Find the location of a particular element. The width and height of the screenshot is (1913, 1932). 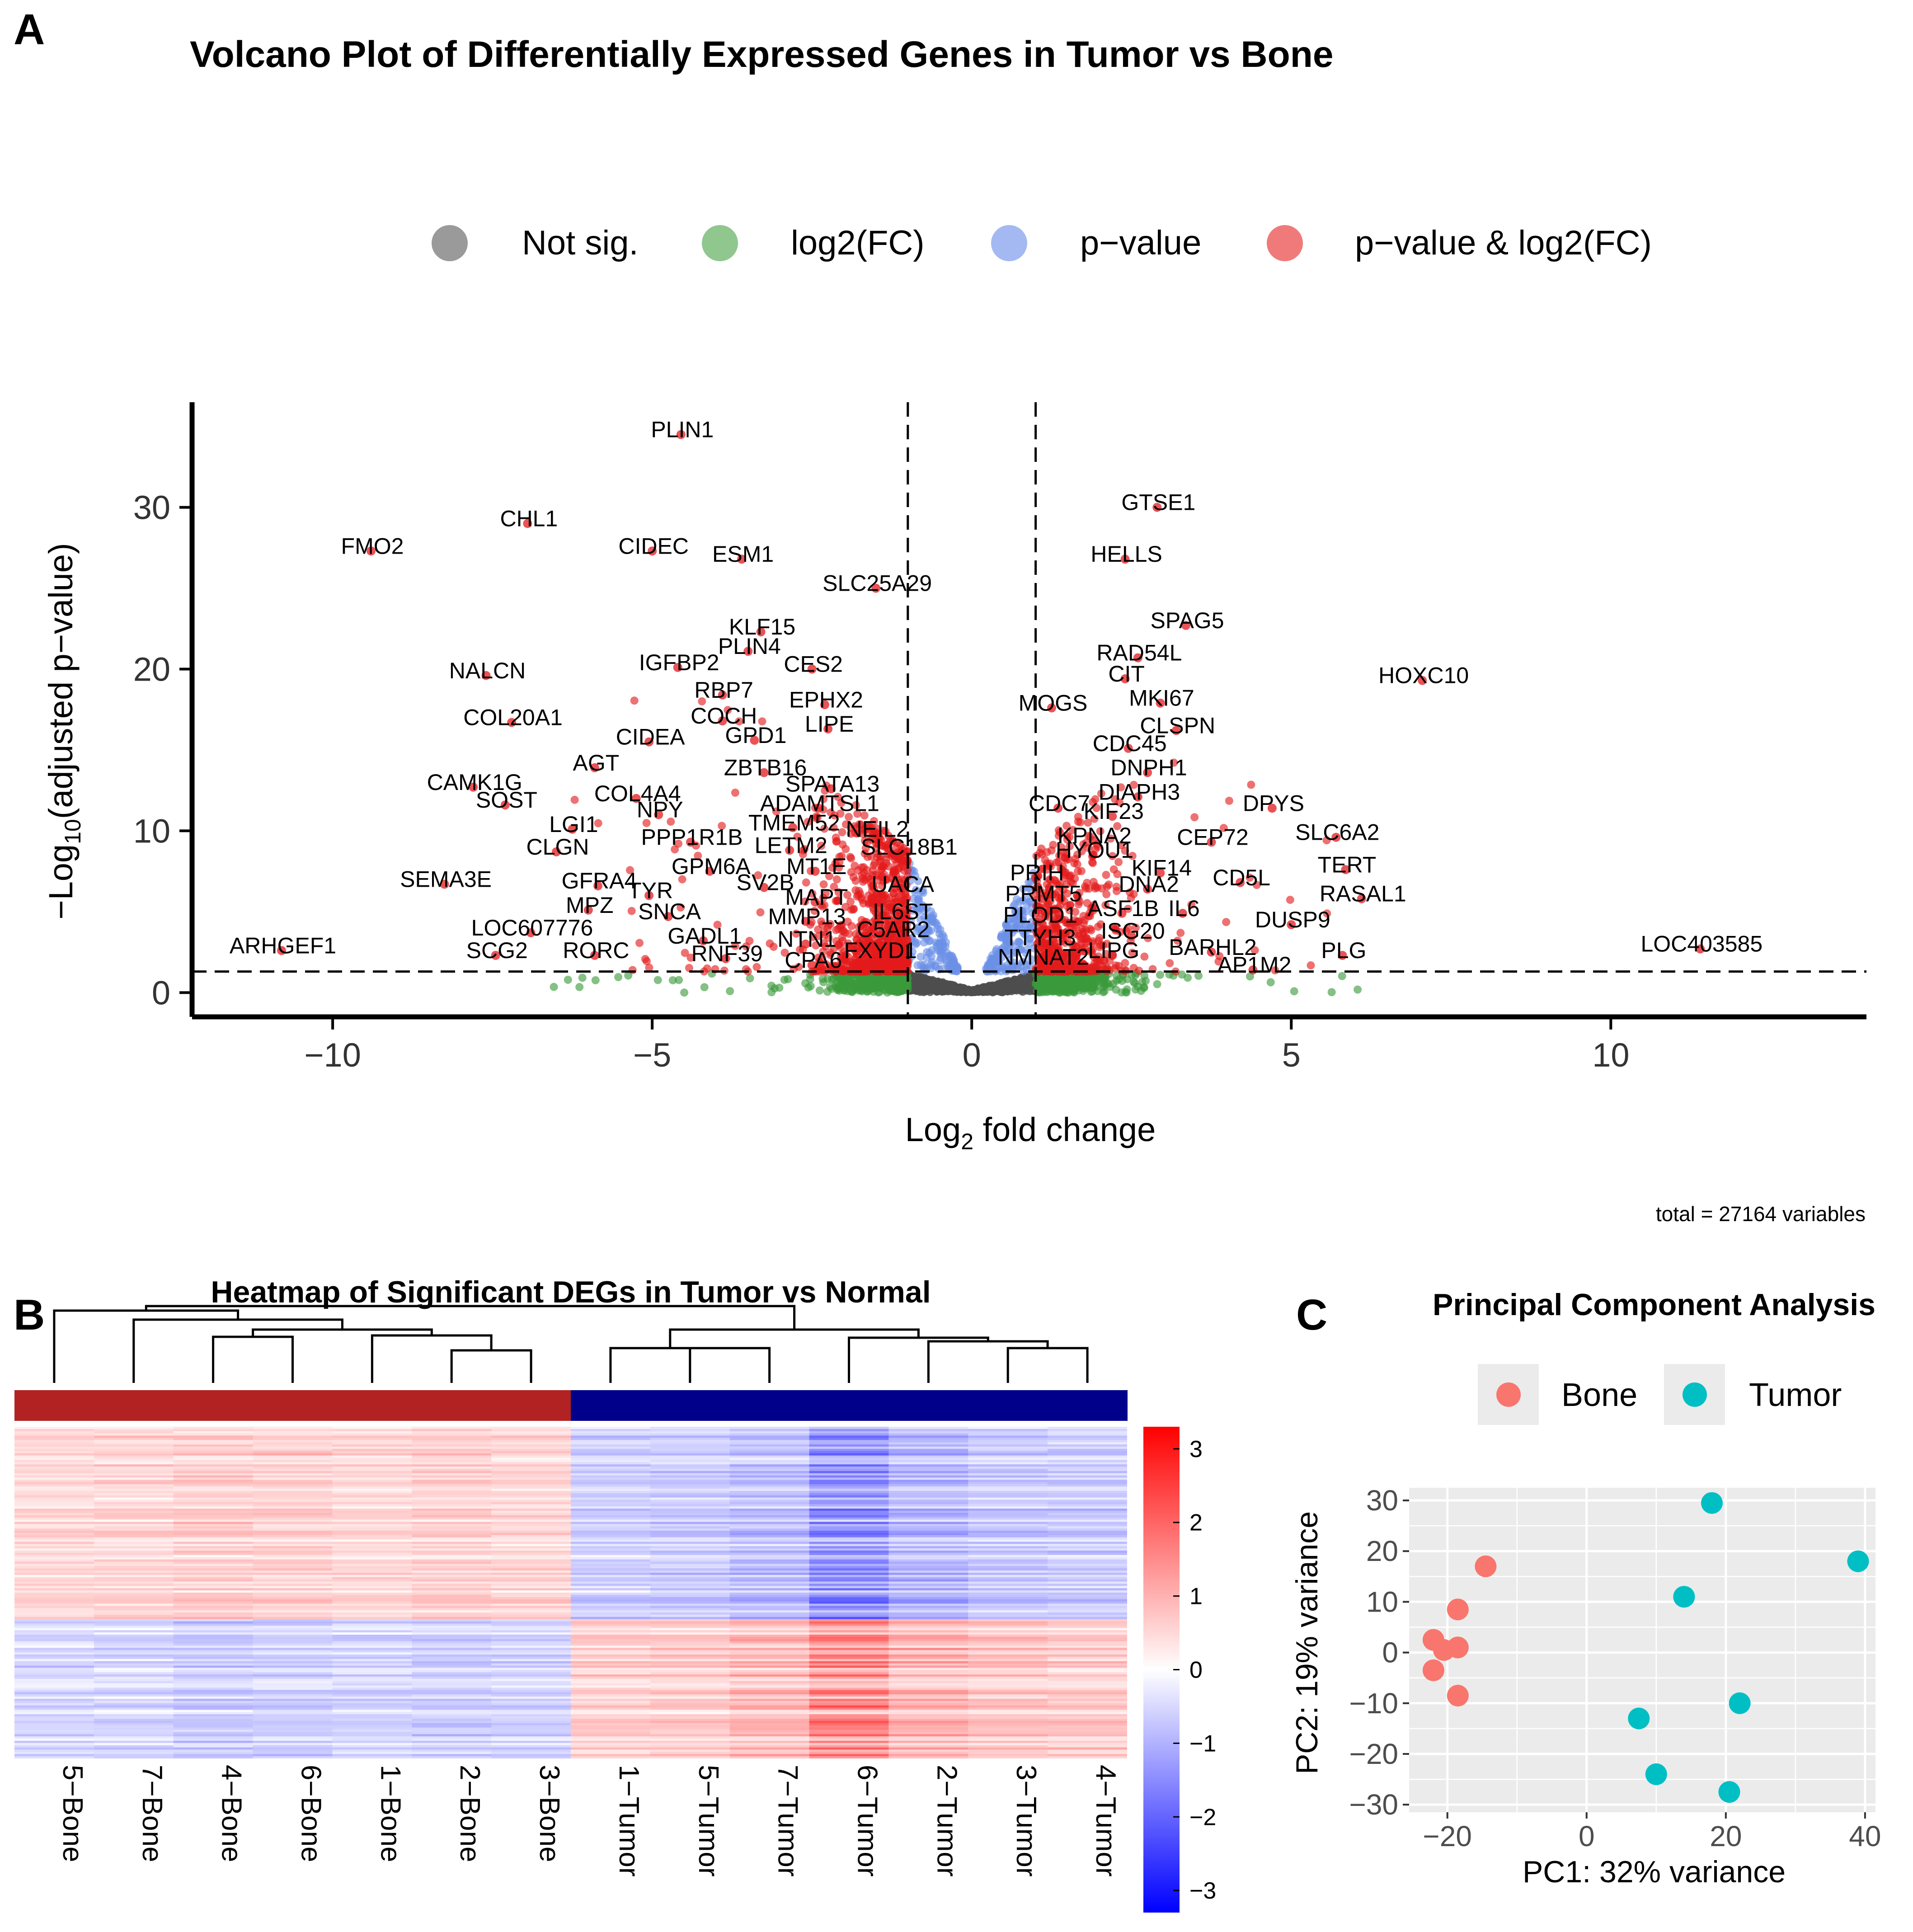

annotation-cell-bone is located at coordinates (452, 1405).